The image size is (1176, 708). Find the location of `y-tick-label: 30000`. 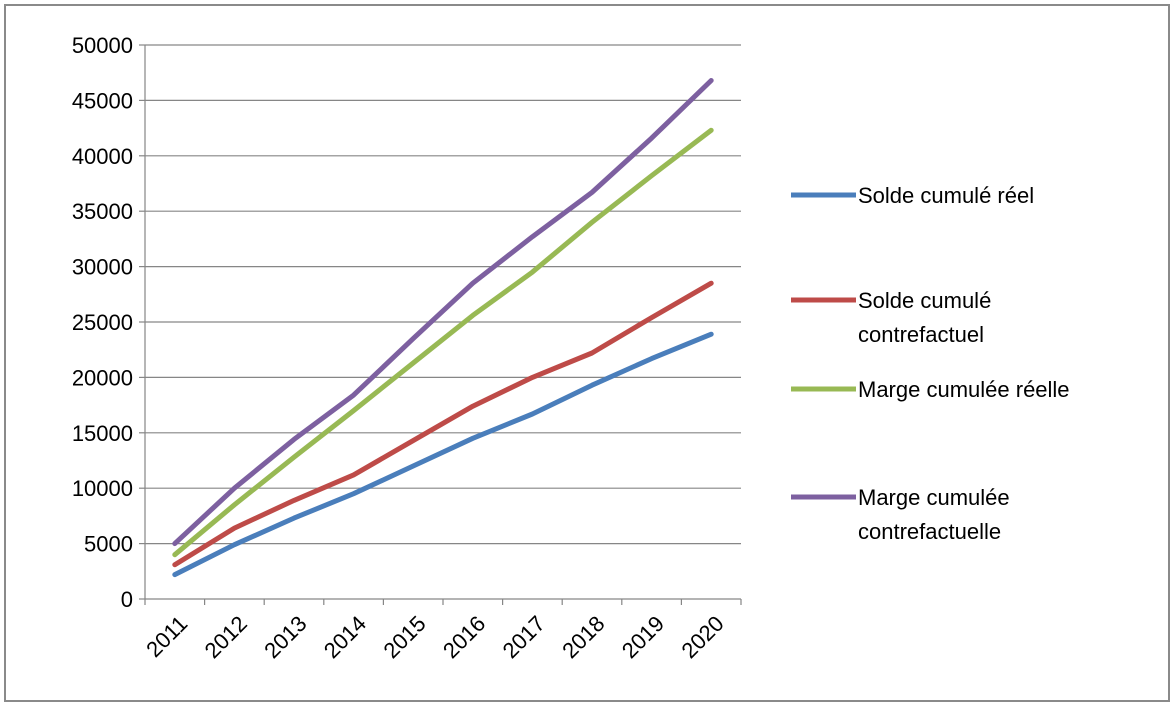

y-tick-label: 30000 is located at coordinates (102, 267).